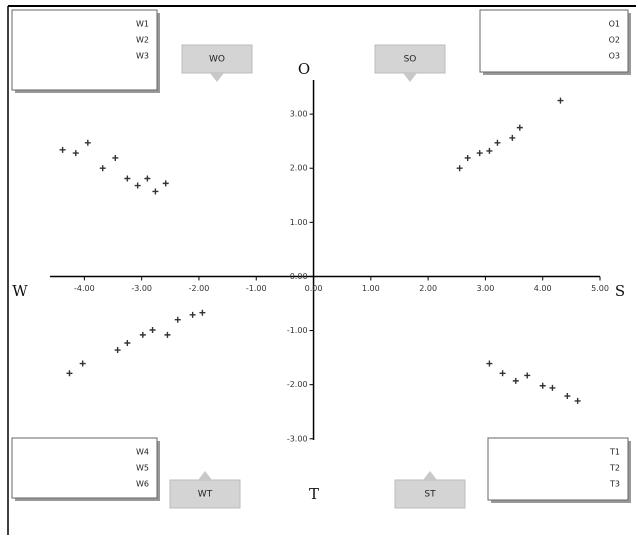 The height and width of the screenshot is (539, 638). What do you see at coordinates (600, 288) in the screenshot?
I see `x-tick-label: 5.00` at bounding box center [600, 288].